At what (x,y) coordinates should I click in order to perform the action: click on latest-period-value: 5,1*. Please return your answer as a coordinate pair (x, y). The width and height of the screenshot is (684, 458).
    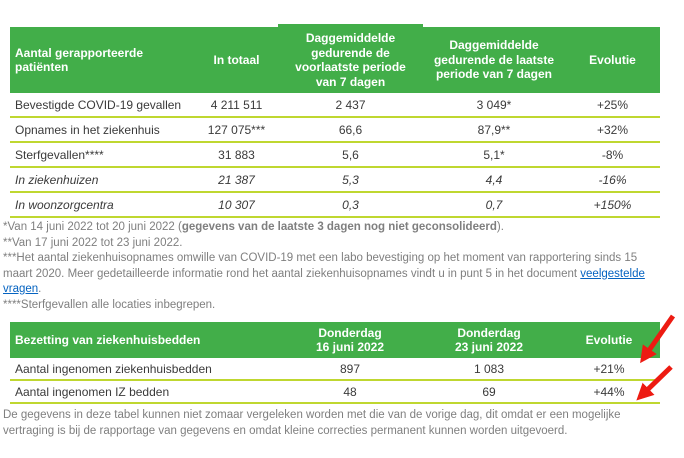
    Looking at the image, I should click on (494, 154).